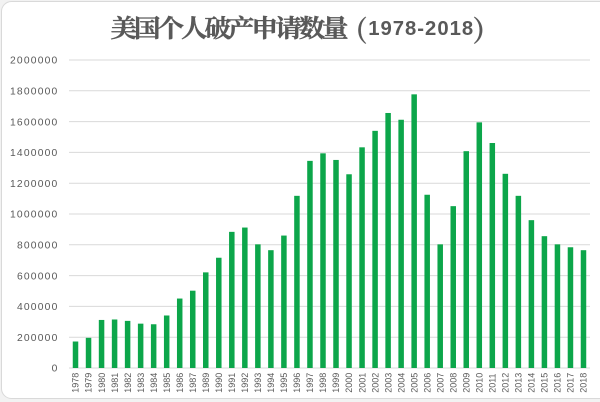  I want to click on svg-text: 1979, so click(89, 383).